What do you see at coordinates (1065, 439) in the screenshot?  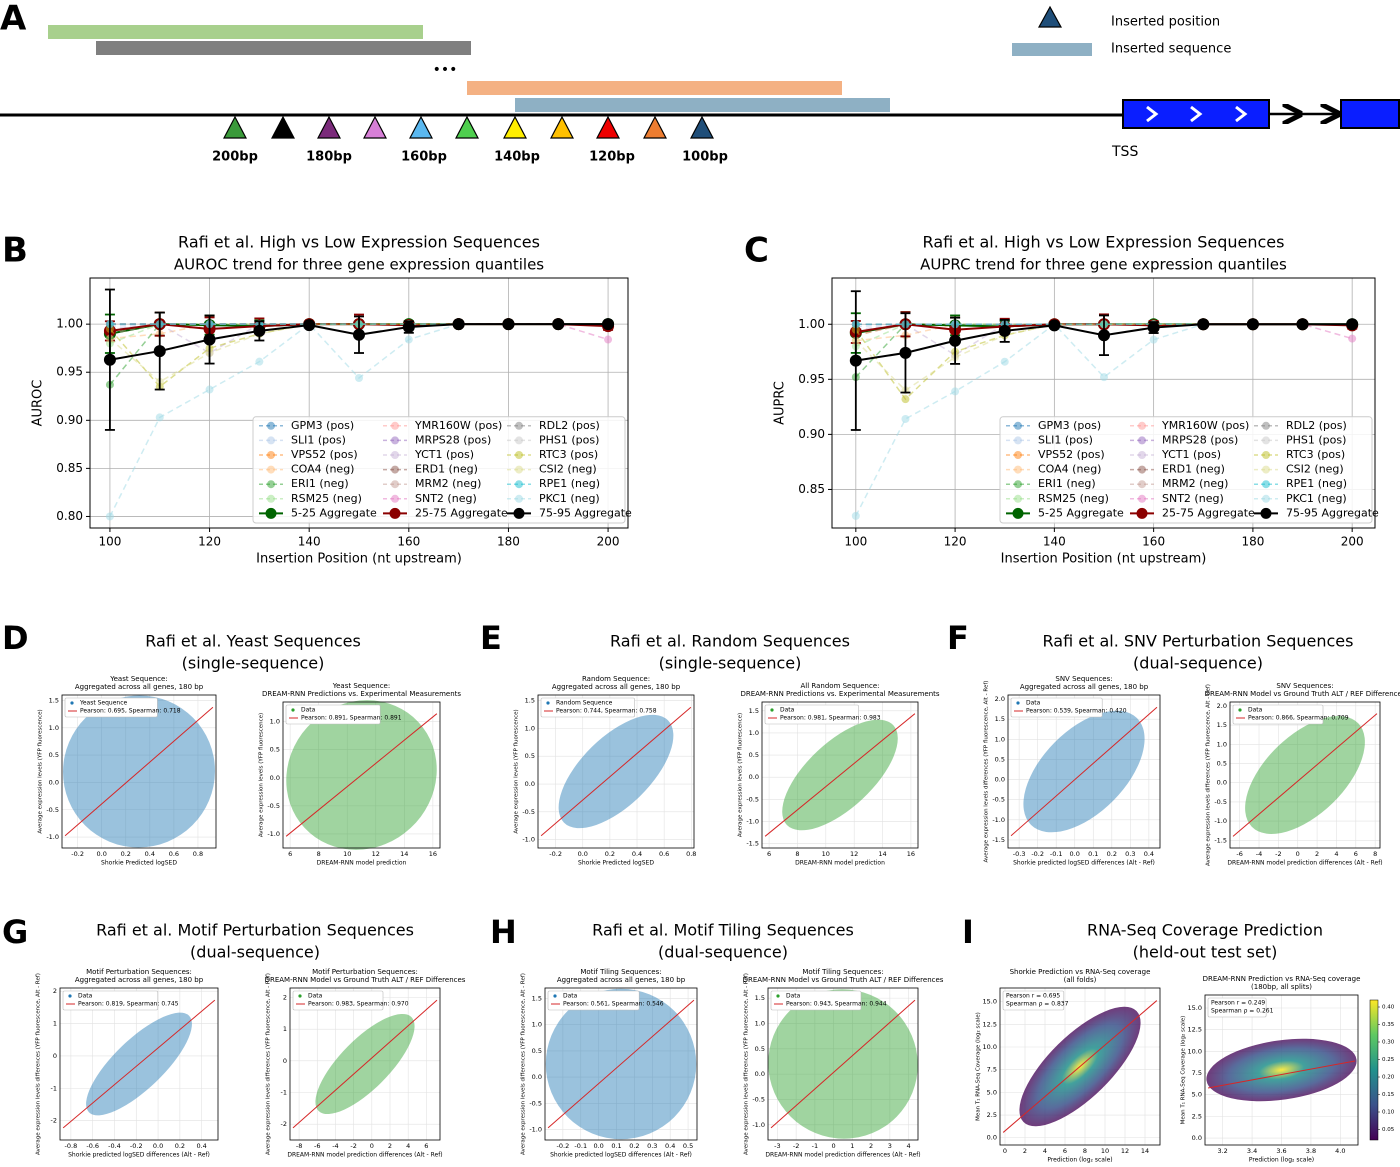 I see `legend-label: SLI1 (pos)` at bounding box center [1065, 439].